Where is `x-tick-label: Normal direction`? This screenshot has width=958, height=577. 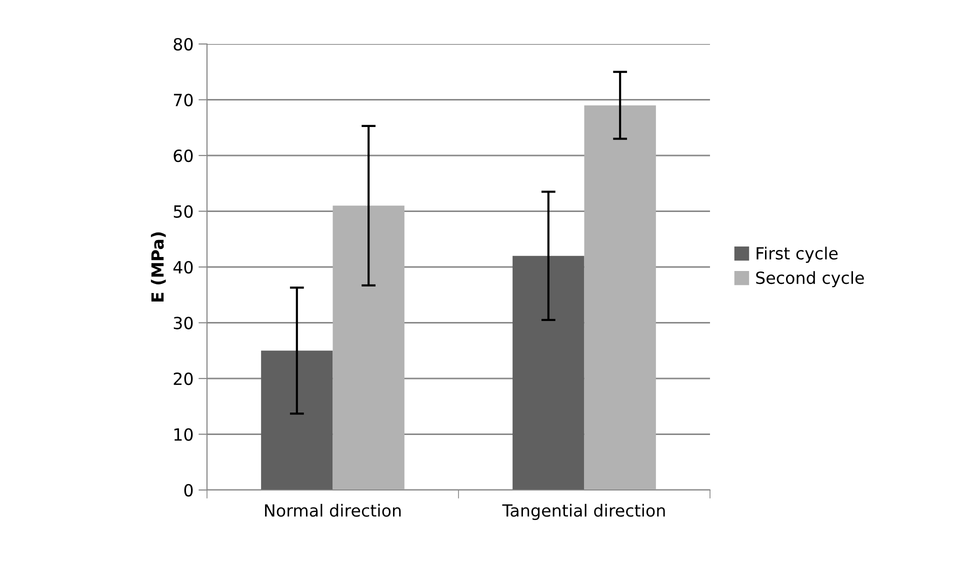
x-tick-label: Normal direction is located at coordinates (333, 510).